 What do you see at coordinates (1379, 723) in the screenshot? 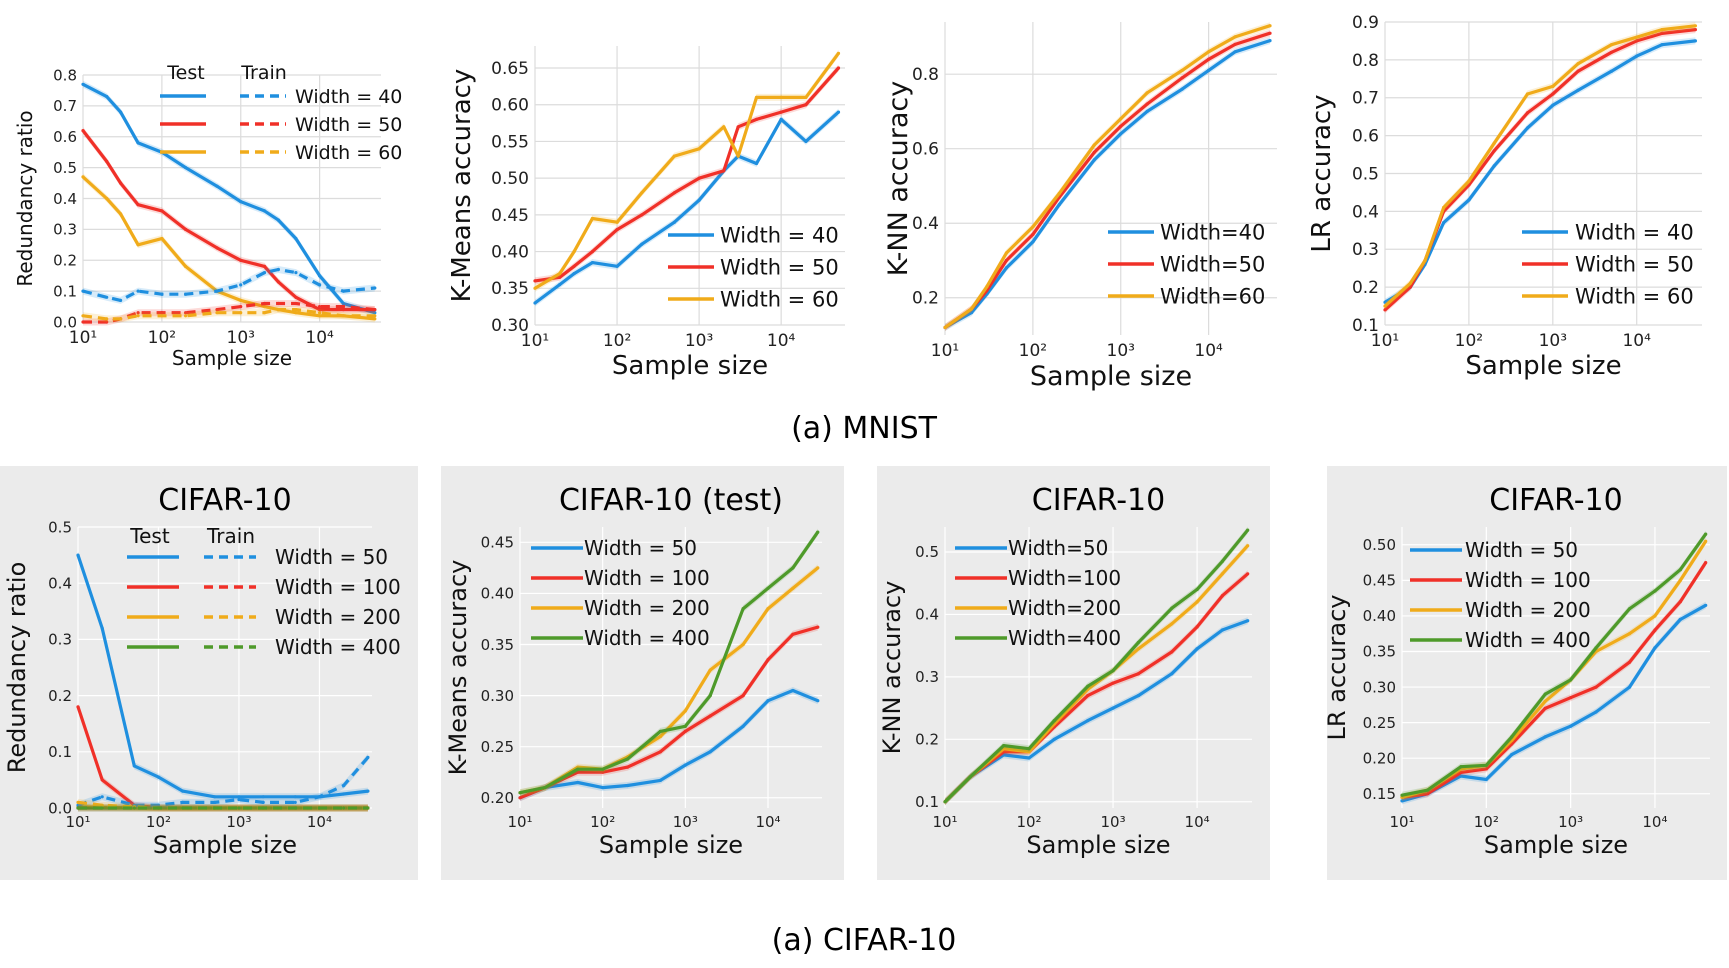
I see `y-tick-label: 0.25` at bounding box center [1379, 723].